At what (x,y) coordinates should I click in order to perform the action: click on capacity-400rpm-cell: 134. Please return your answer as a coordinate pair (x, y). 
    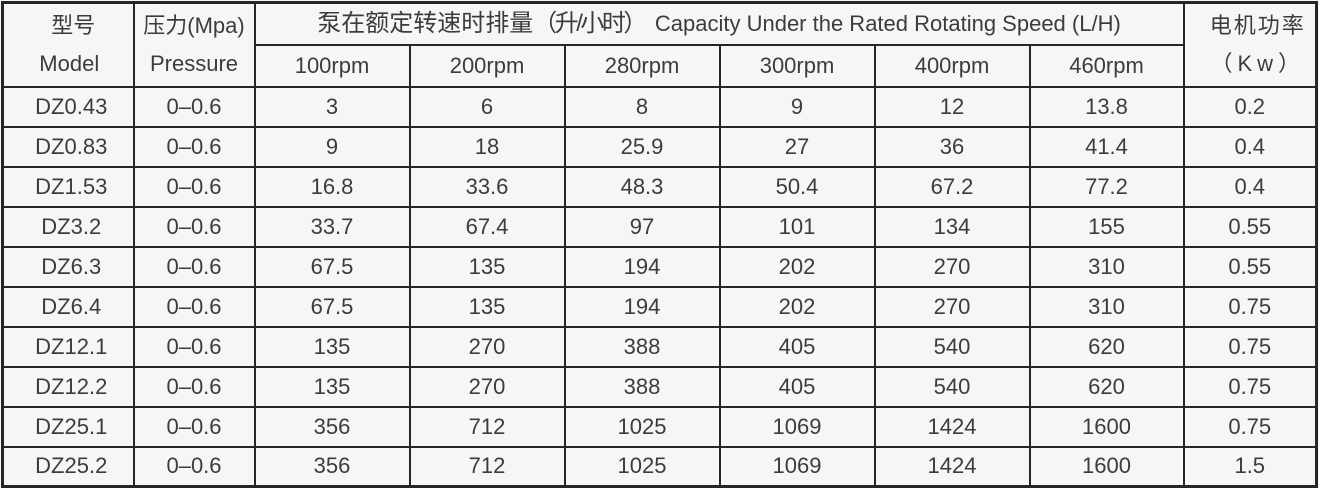
    Looking at the image, I should click on (952, 226).